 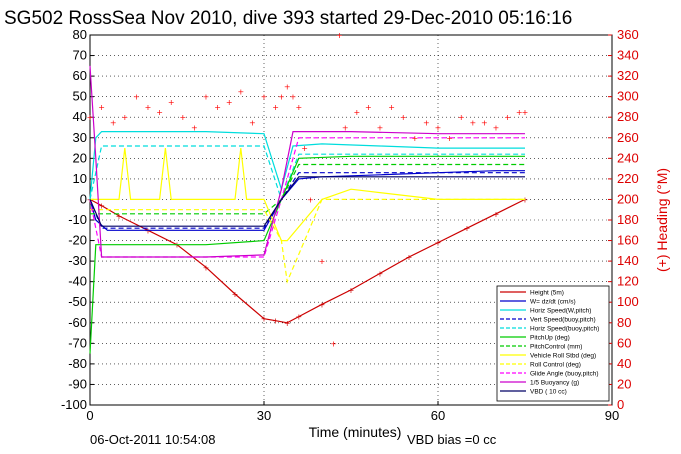 I want to click on legend-label: Roll Control (deg), so click(x=555, y=365).